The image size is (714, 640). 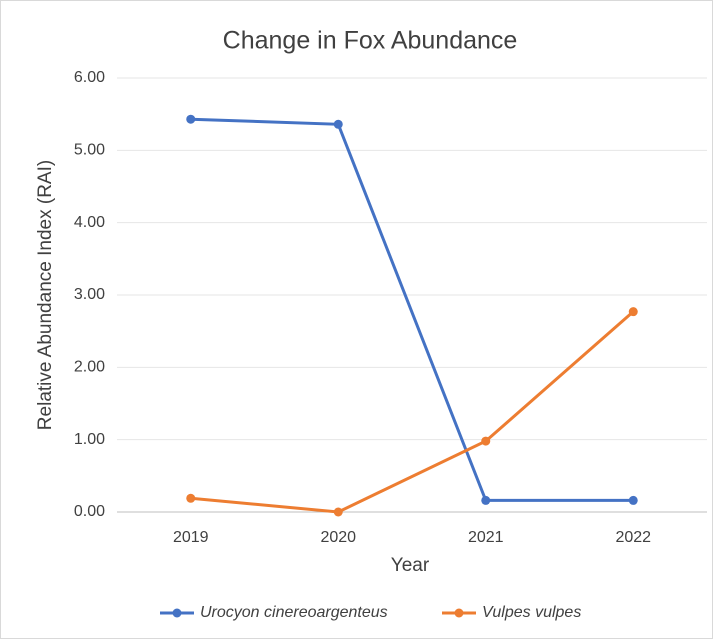 What do you see at coordinates (294, 612) in the screenshot?
I see `legend-label: Urocyon cinereoargenteus` at bounding box center [294, 612].